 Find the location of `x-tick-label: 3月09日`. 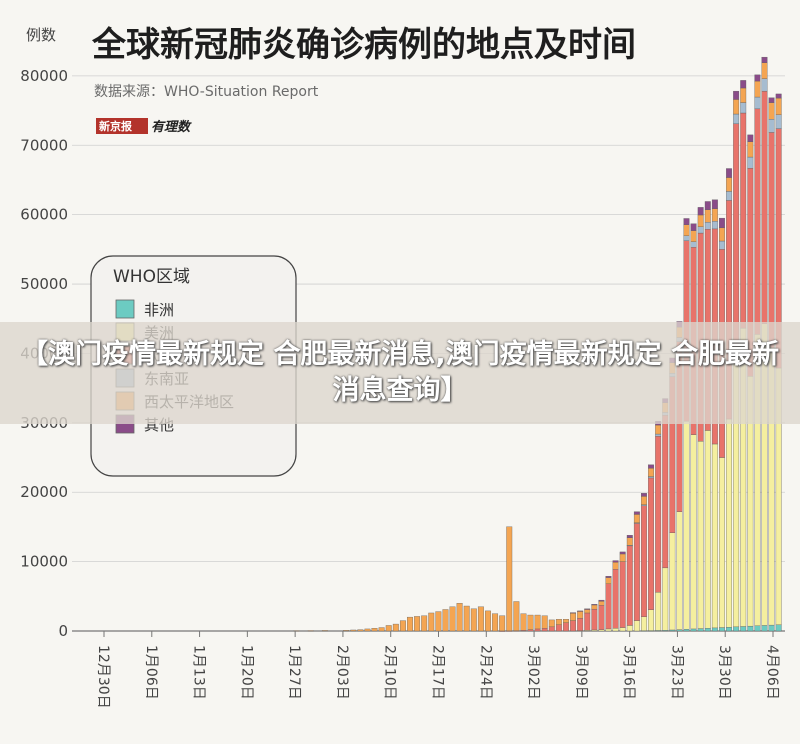

x-tick-label: 3月09日 is located at coordinates (581, 672).